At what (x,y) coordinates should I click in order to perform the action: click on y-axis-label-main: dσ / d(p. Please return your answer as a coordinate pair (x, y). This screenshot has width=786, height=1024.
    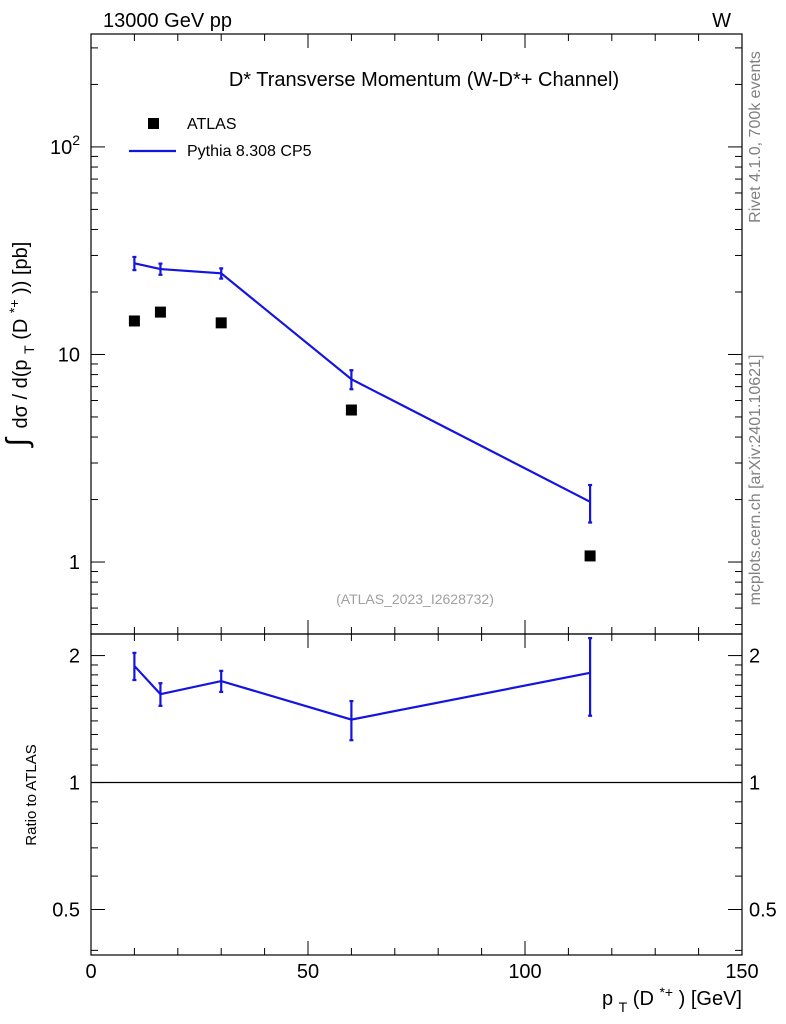
    Looking at the image, I should click on (21, 393).